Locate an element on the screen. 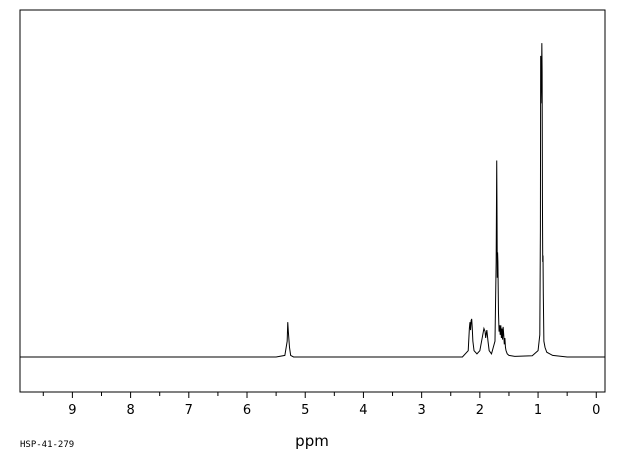  x-tick-label: 9 is located at coordinates (72, 410).